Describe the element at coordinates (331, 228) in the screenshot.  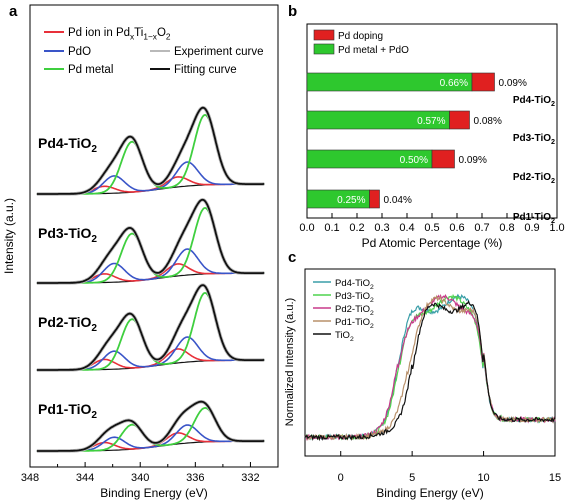
I see `x-tick-label: 0.1` at that location.